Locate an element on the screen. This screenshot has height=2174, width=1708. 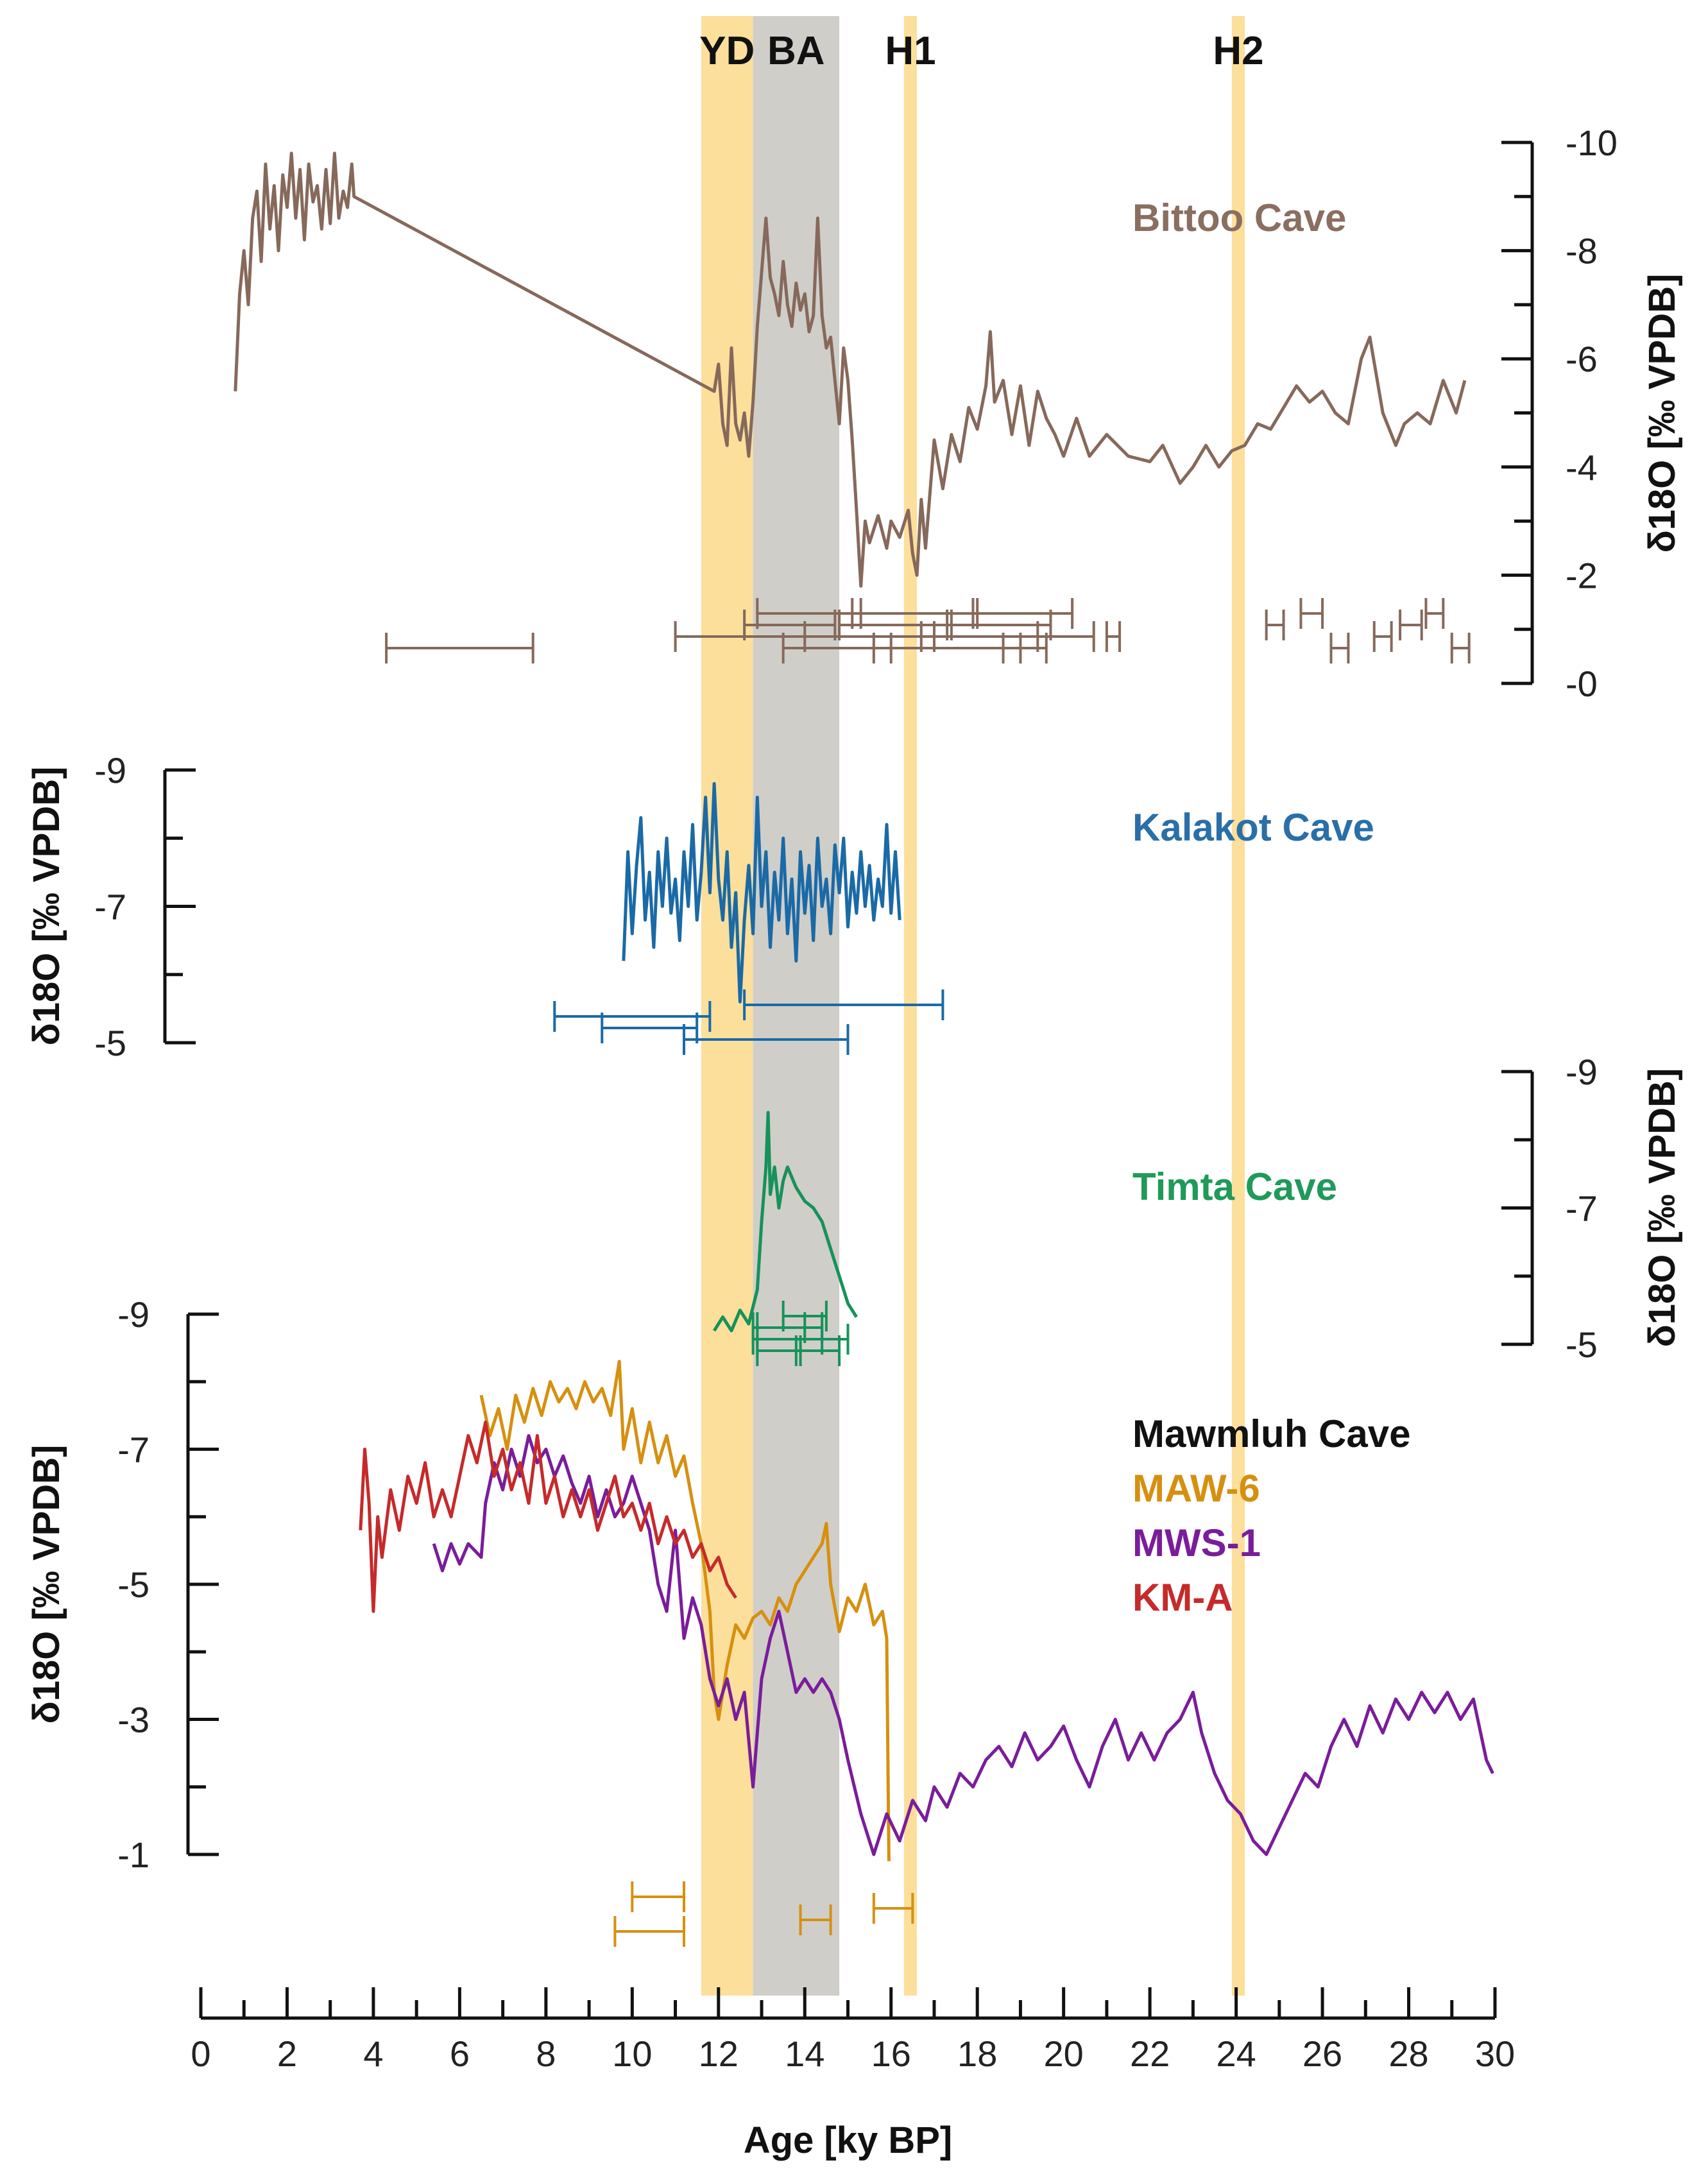
x-tick-label: 22 is located at coordinates (1150, 2053).